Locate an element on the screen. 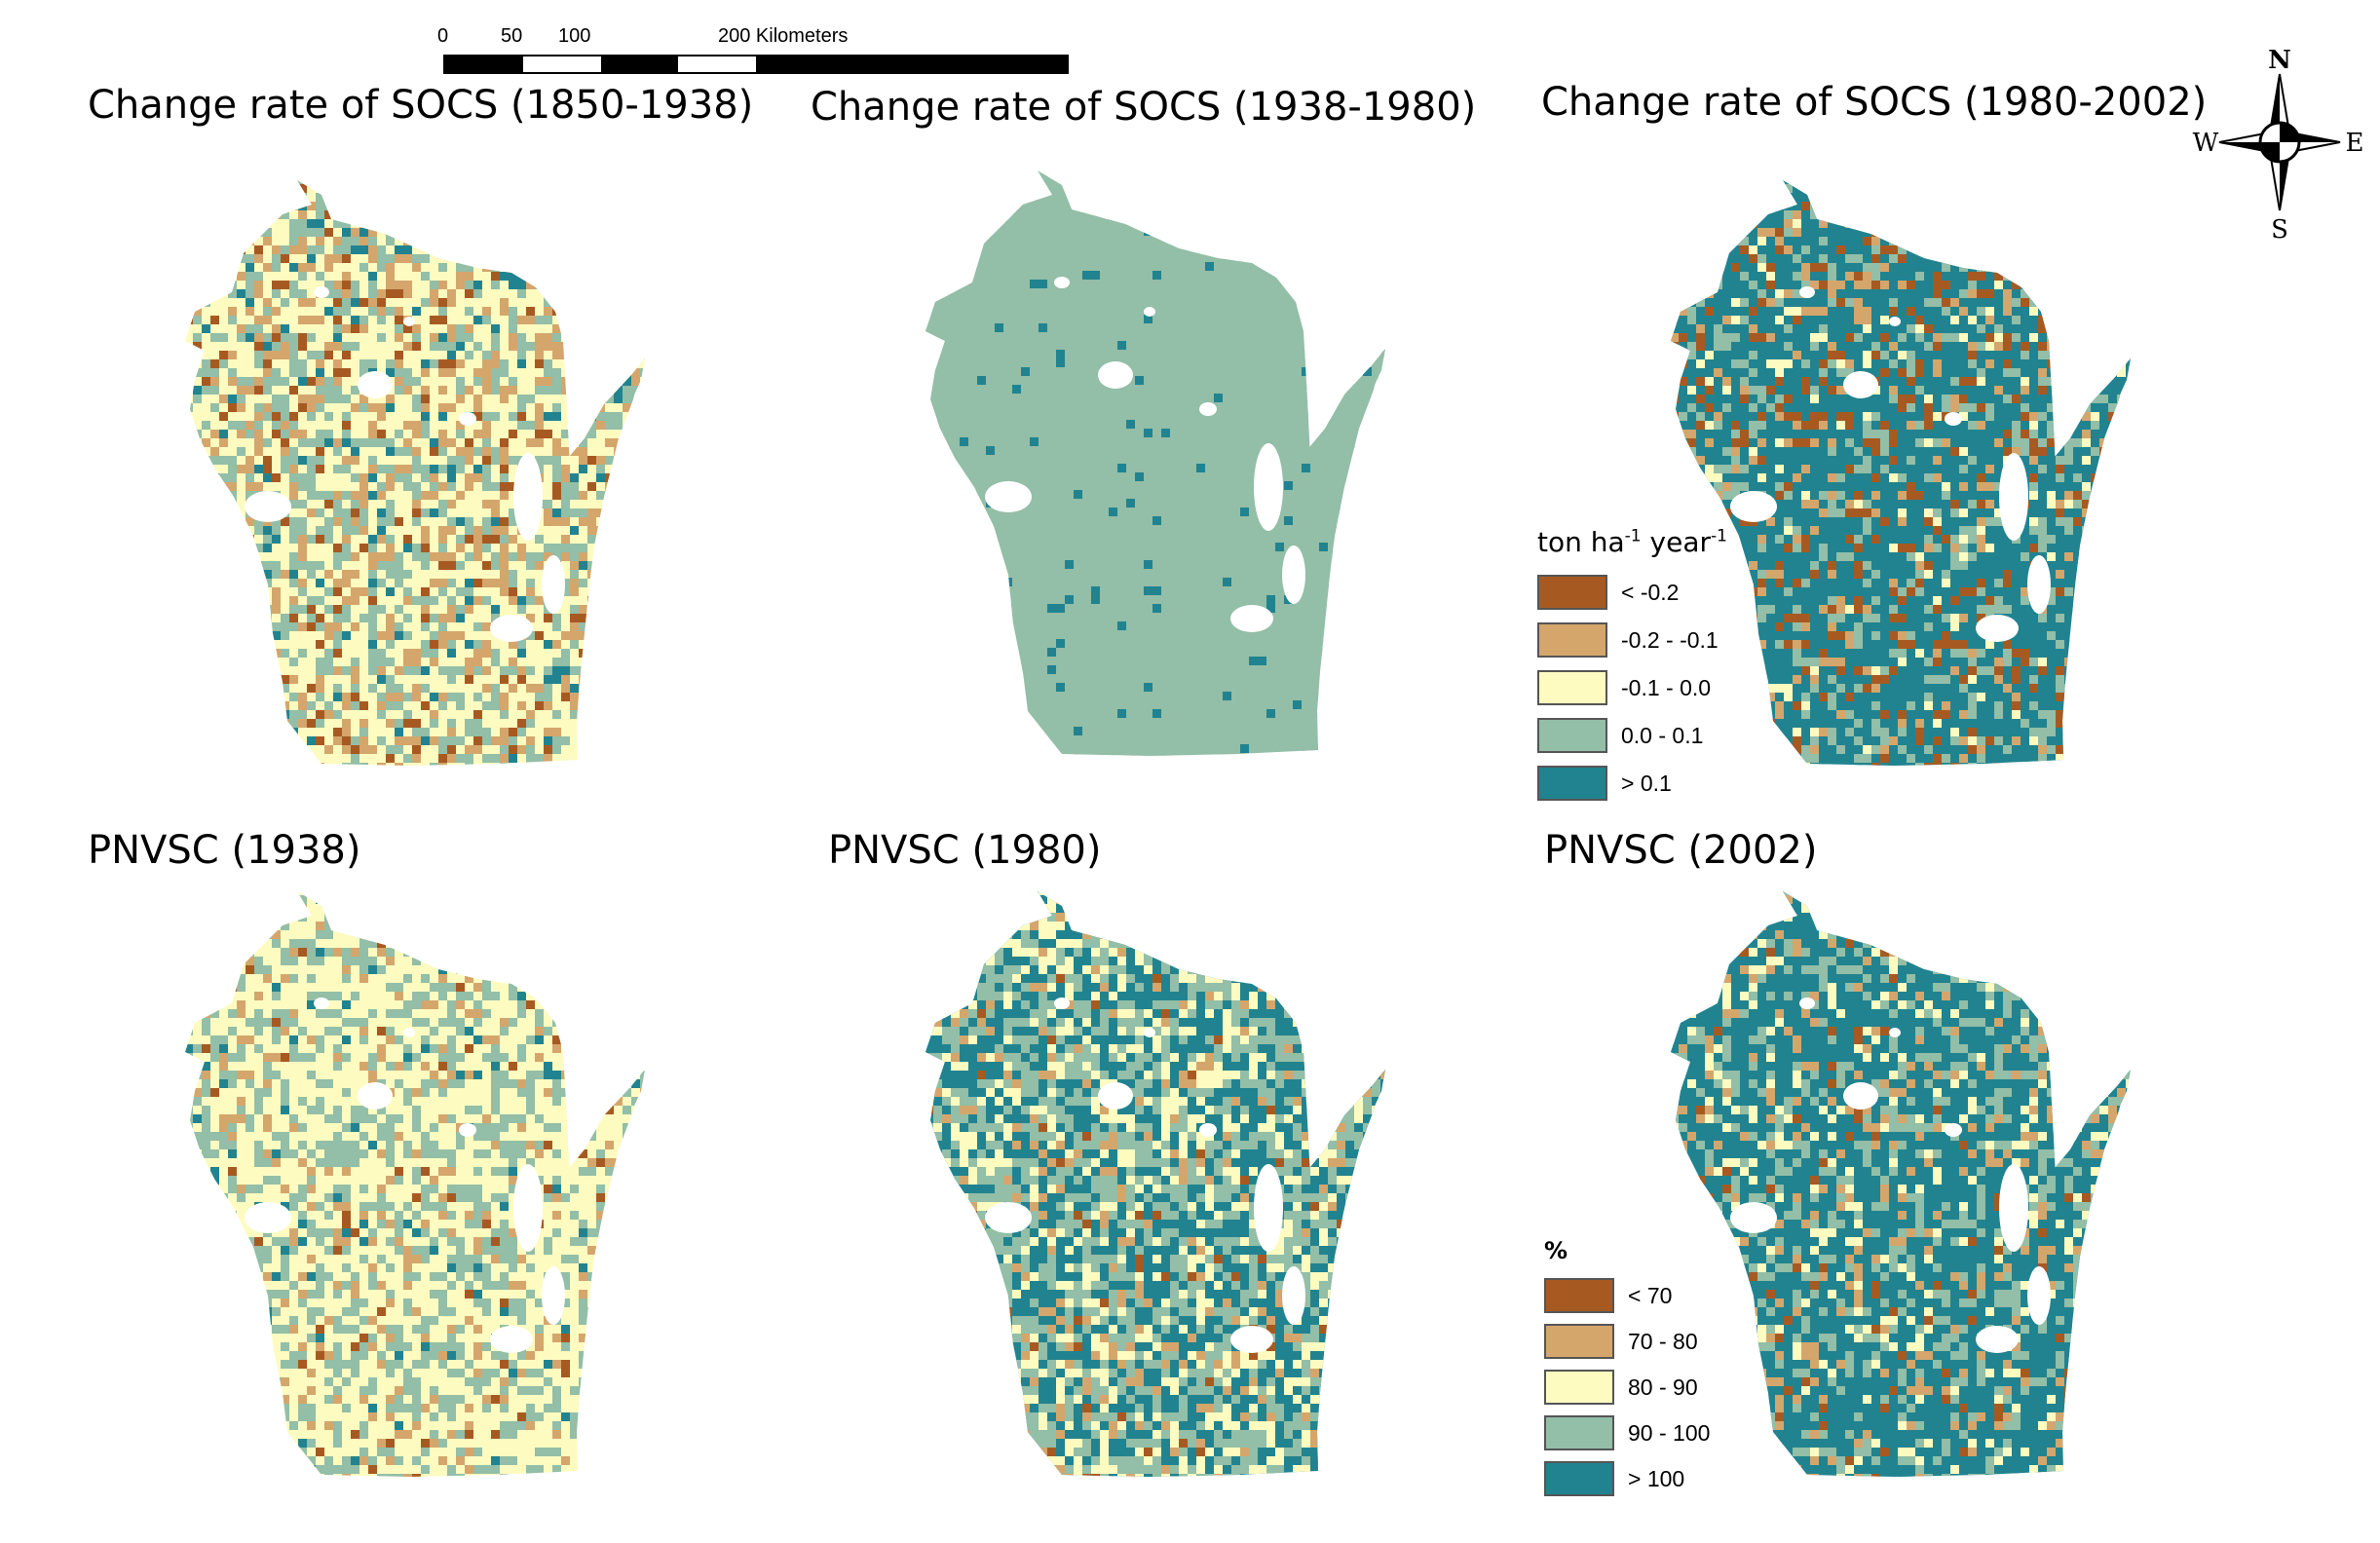 This screenshot has width=2380, height=1543. compass-e: E is located at coordinates (2355, 143).